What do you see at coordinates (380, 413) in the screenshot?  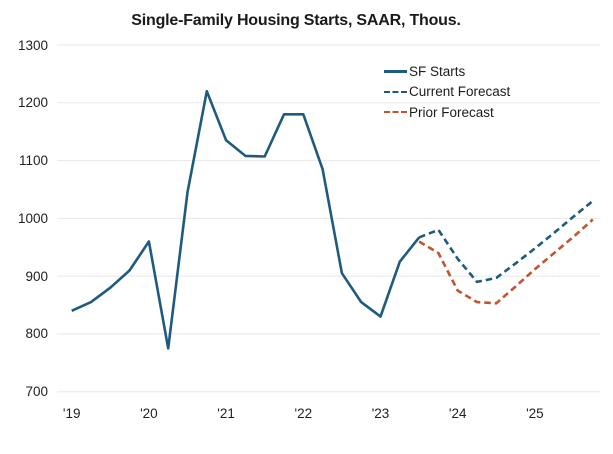 I see `x-tick-label: '23` at bounding box center [380, 413].